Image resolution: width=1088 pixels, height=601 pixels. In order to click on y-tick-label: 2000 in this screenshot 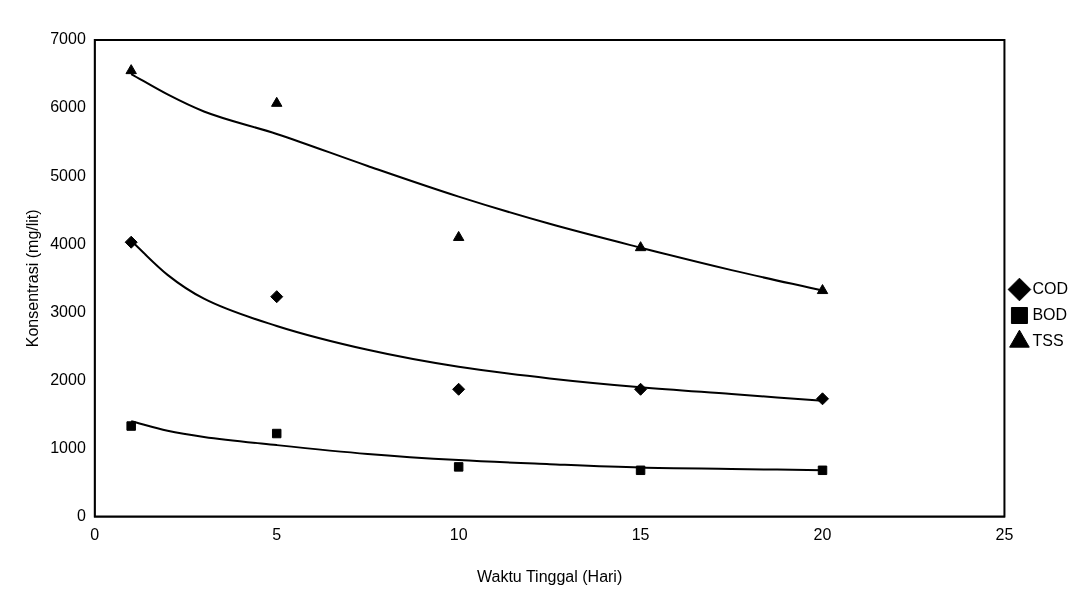, I will do `click(68, 379)`.